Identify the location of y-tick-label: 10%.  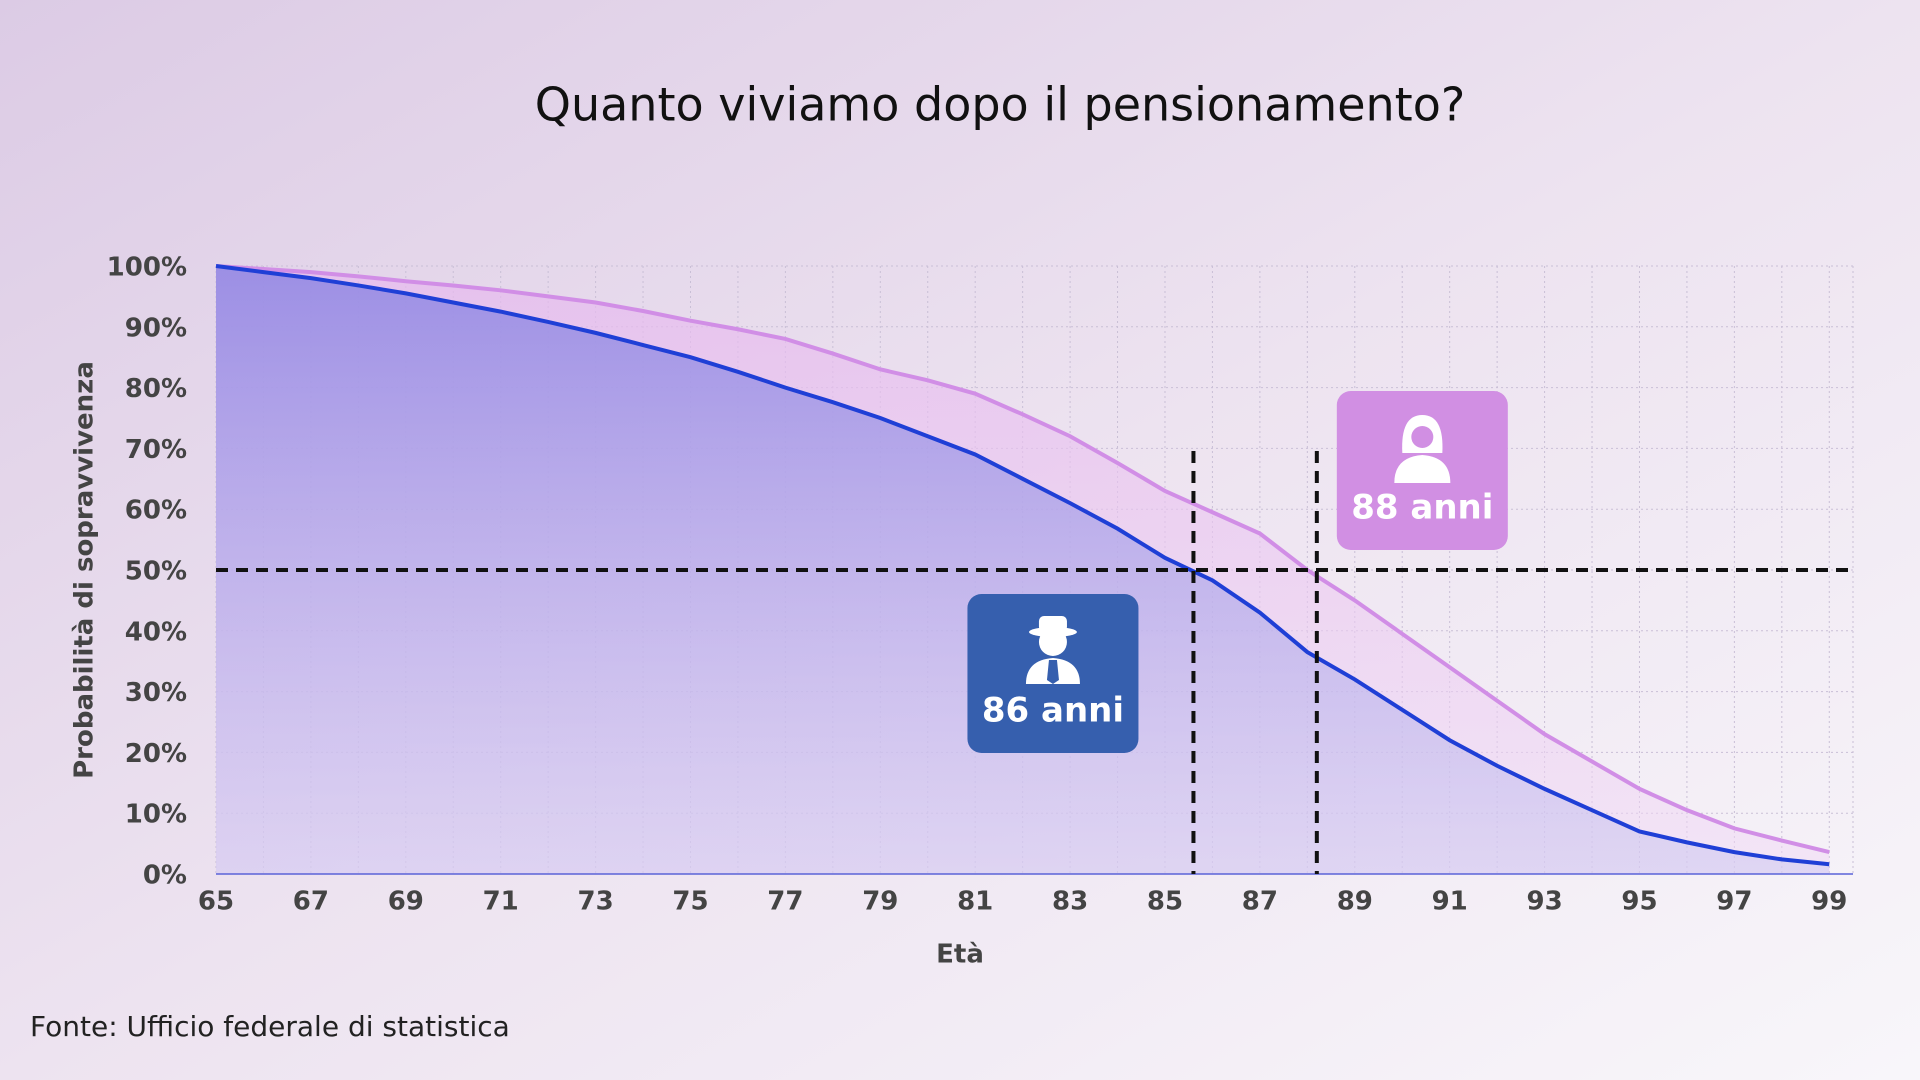
(156, 815).